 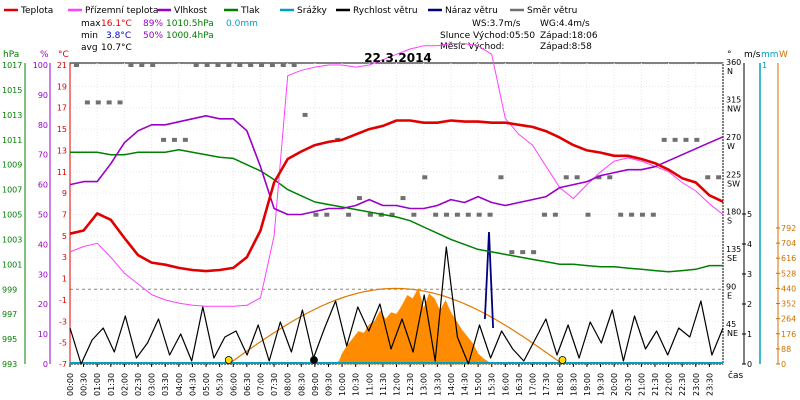 I want to click on stats-sunset: Západ:18:06, so click(x=569, y=36).